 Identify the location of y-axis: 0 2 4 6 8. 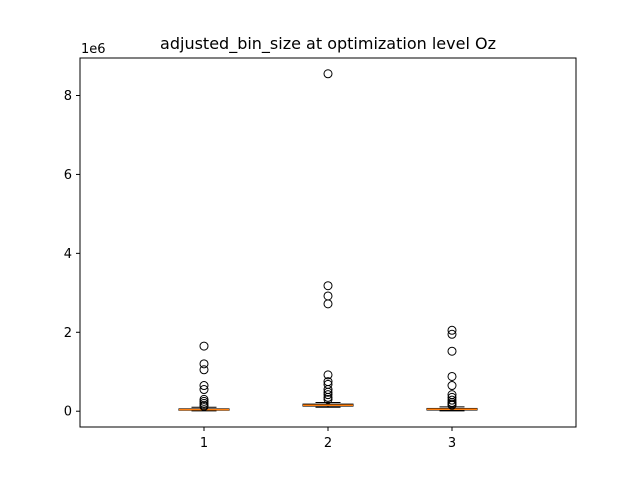
(72, 254).